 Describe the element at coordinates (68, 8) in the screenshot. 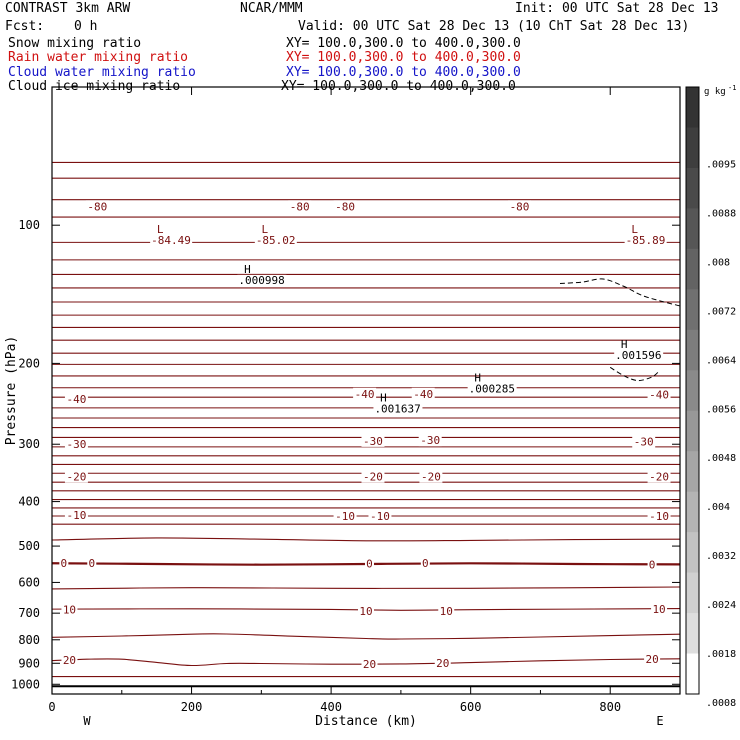

I see `chart-title: CONTRAST 3km ARW` at that location.